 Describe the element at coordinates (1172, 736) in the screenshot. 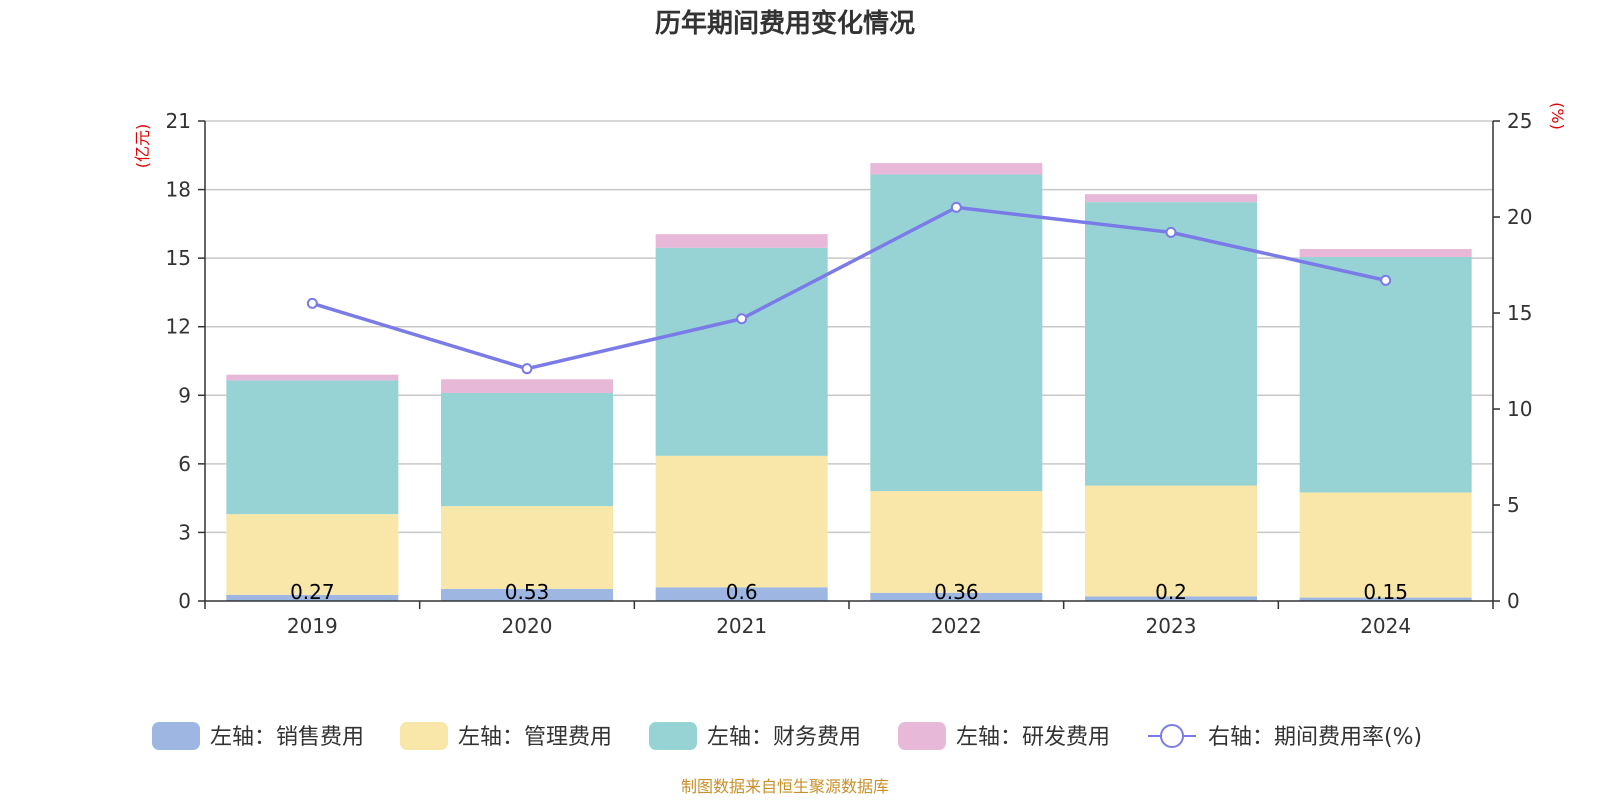

I see `legend-marker` at that location.